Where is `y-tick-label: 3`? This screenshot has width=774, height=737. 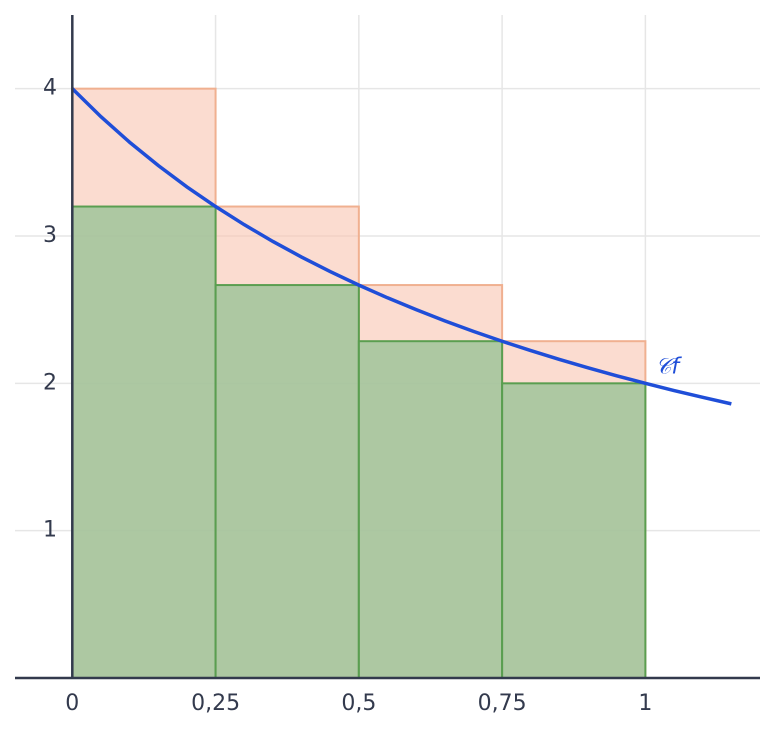 y-tick-label: 3 is located at coordinates (50, 235).